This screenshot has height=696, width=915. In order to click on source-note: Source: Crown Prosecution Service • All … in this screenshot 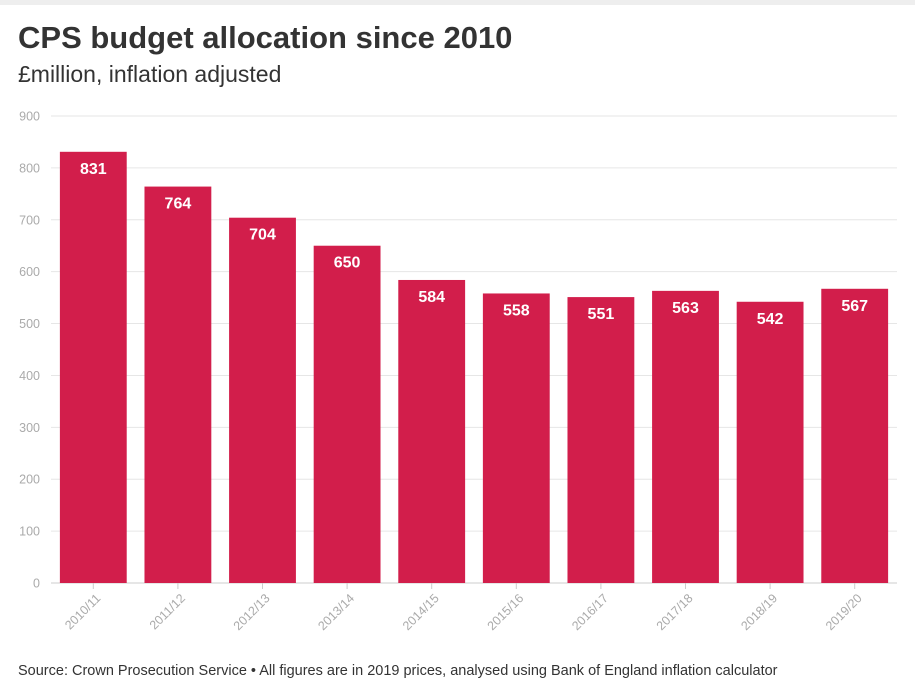, I will do `click(398, 671)`.